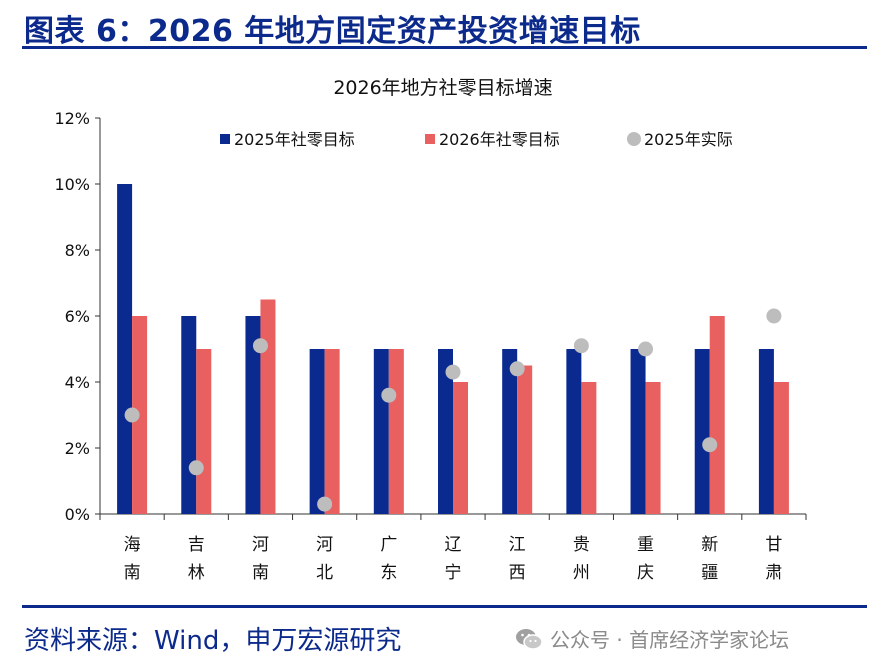 The image size is (882, 671). What do you see at coordinates (132, 559) in the screenshot?
I see `x-tick-label: 海南` at bounding box center [132, 559].